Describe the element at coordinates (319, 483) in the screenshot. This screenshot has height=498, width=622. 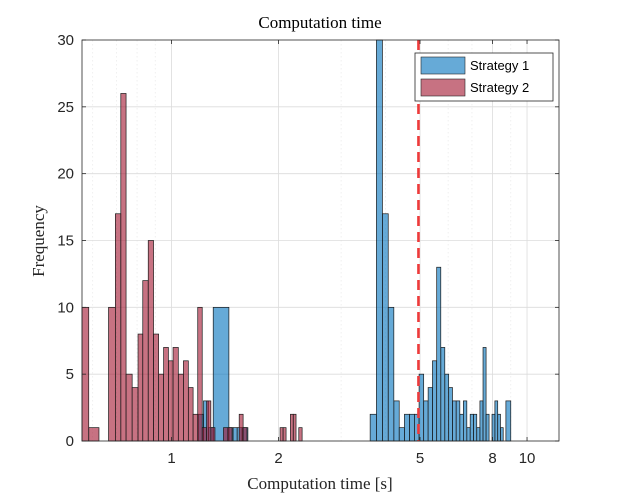
I see `x-axis-label: Computation time [s]` at that location.